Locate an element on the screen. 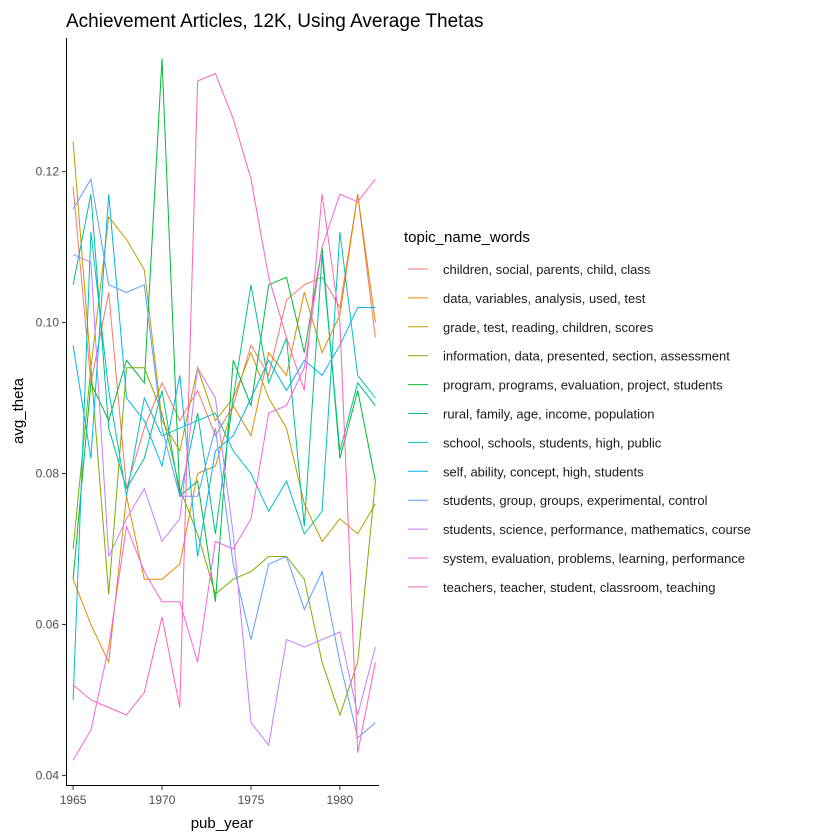 The width and height of the screenshot is (840, 840). x-axis-ticks: 1965 1970 1975 1980 is located at coordinates (207, 796).